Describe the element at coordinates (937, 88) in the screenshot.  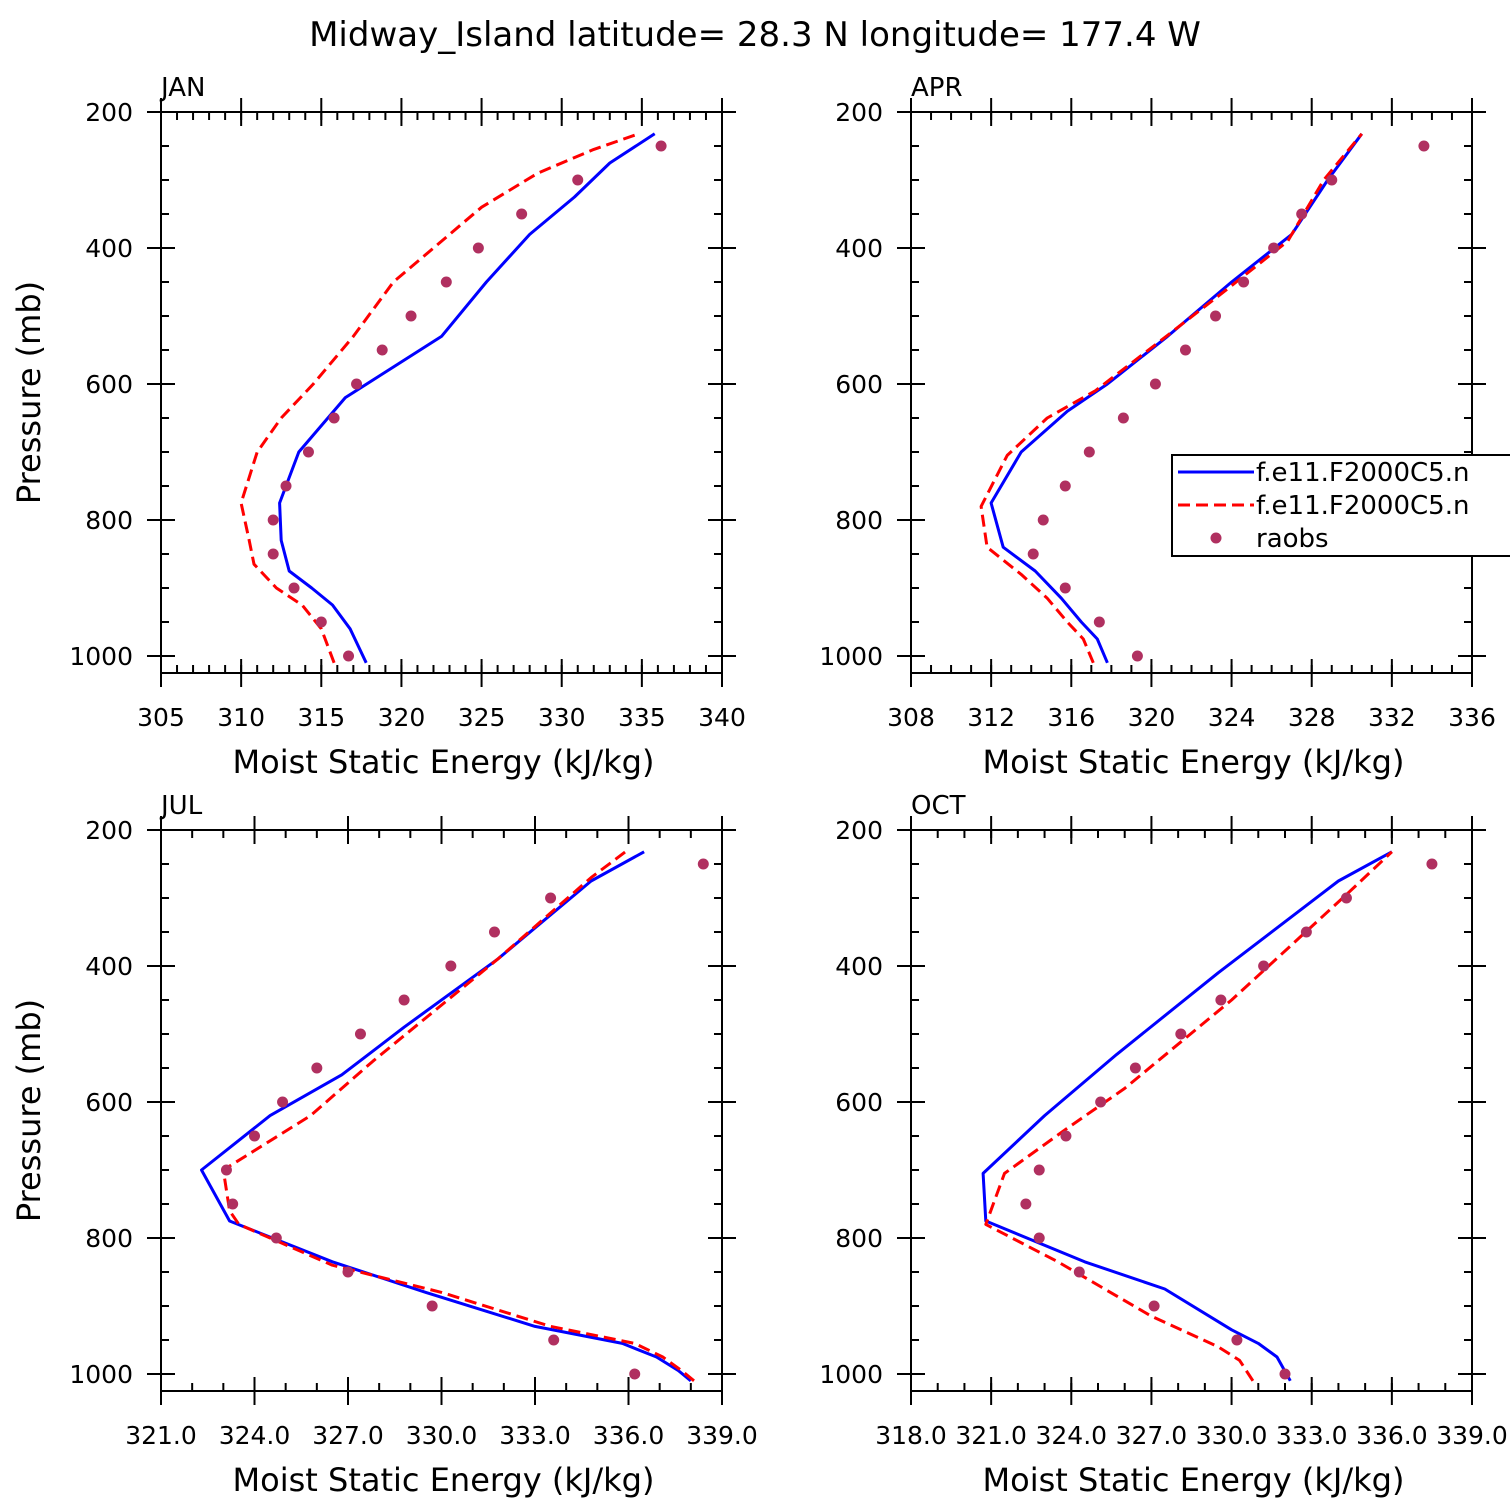
I see `panel-label: APR` at that location.